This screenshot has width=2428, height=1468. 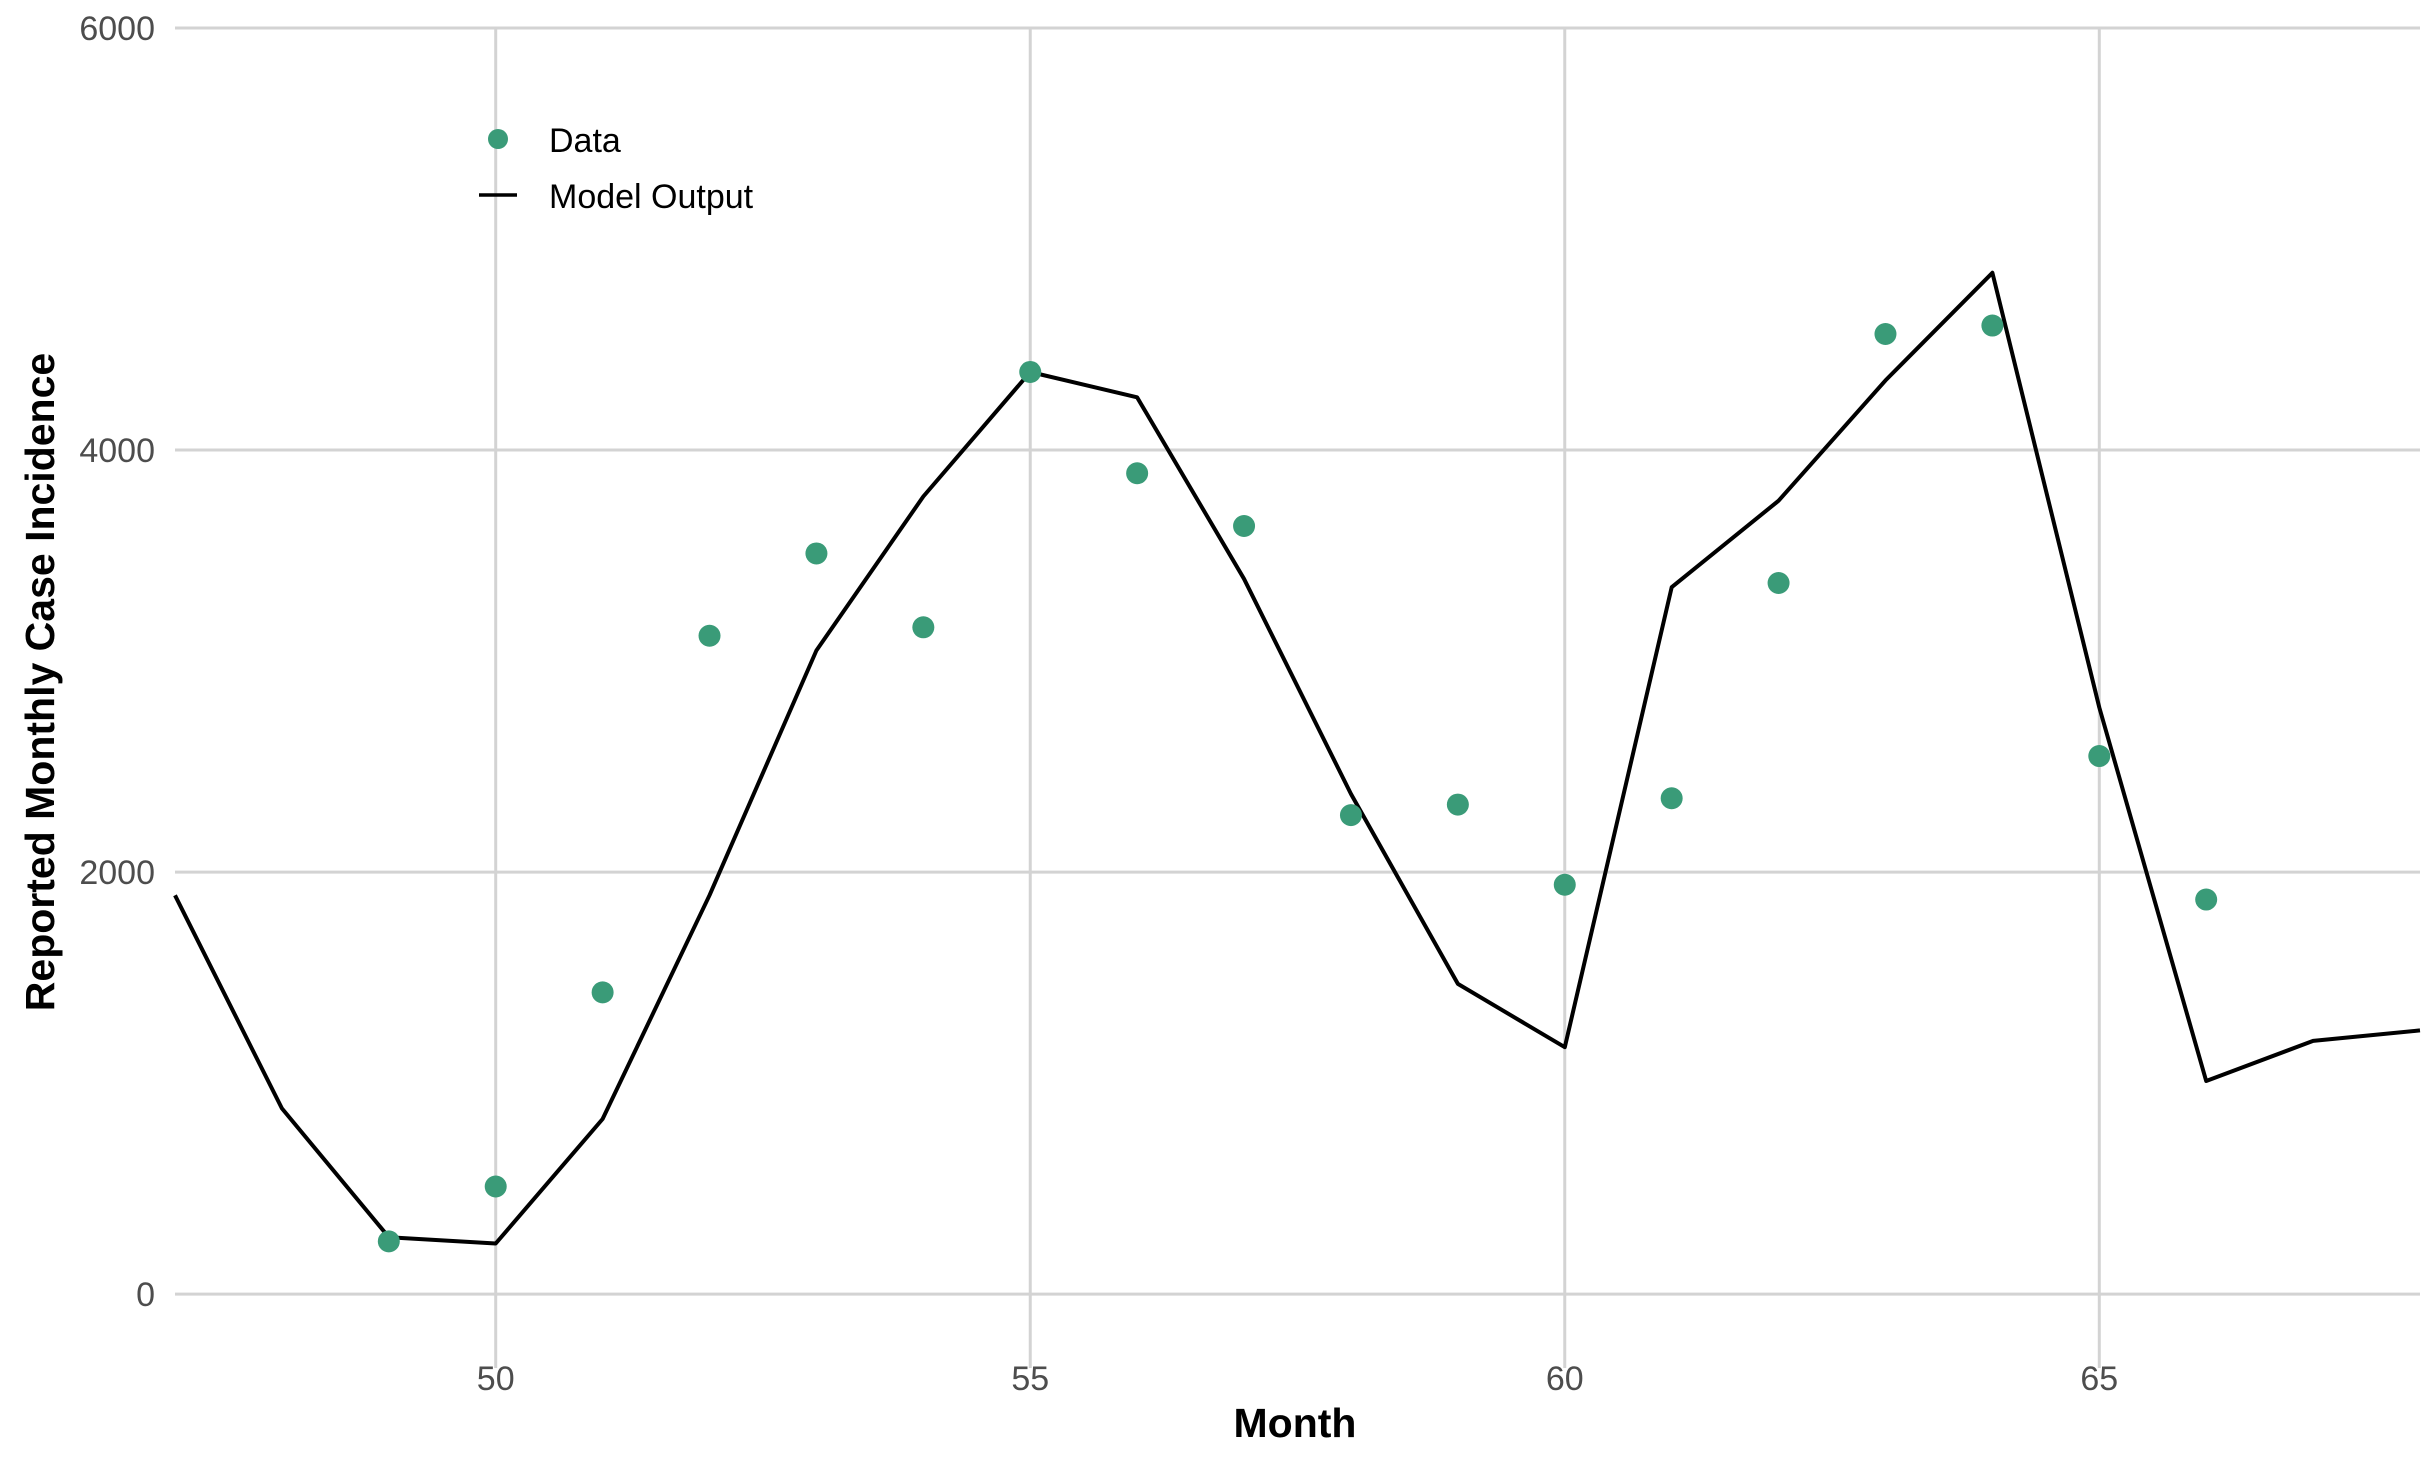 I want to click on legend: Data Model Output, so click(x=616, y=169).